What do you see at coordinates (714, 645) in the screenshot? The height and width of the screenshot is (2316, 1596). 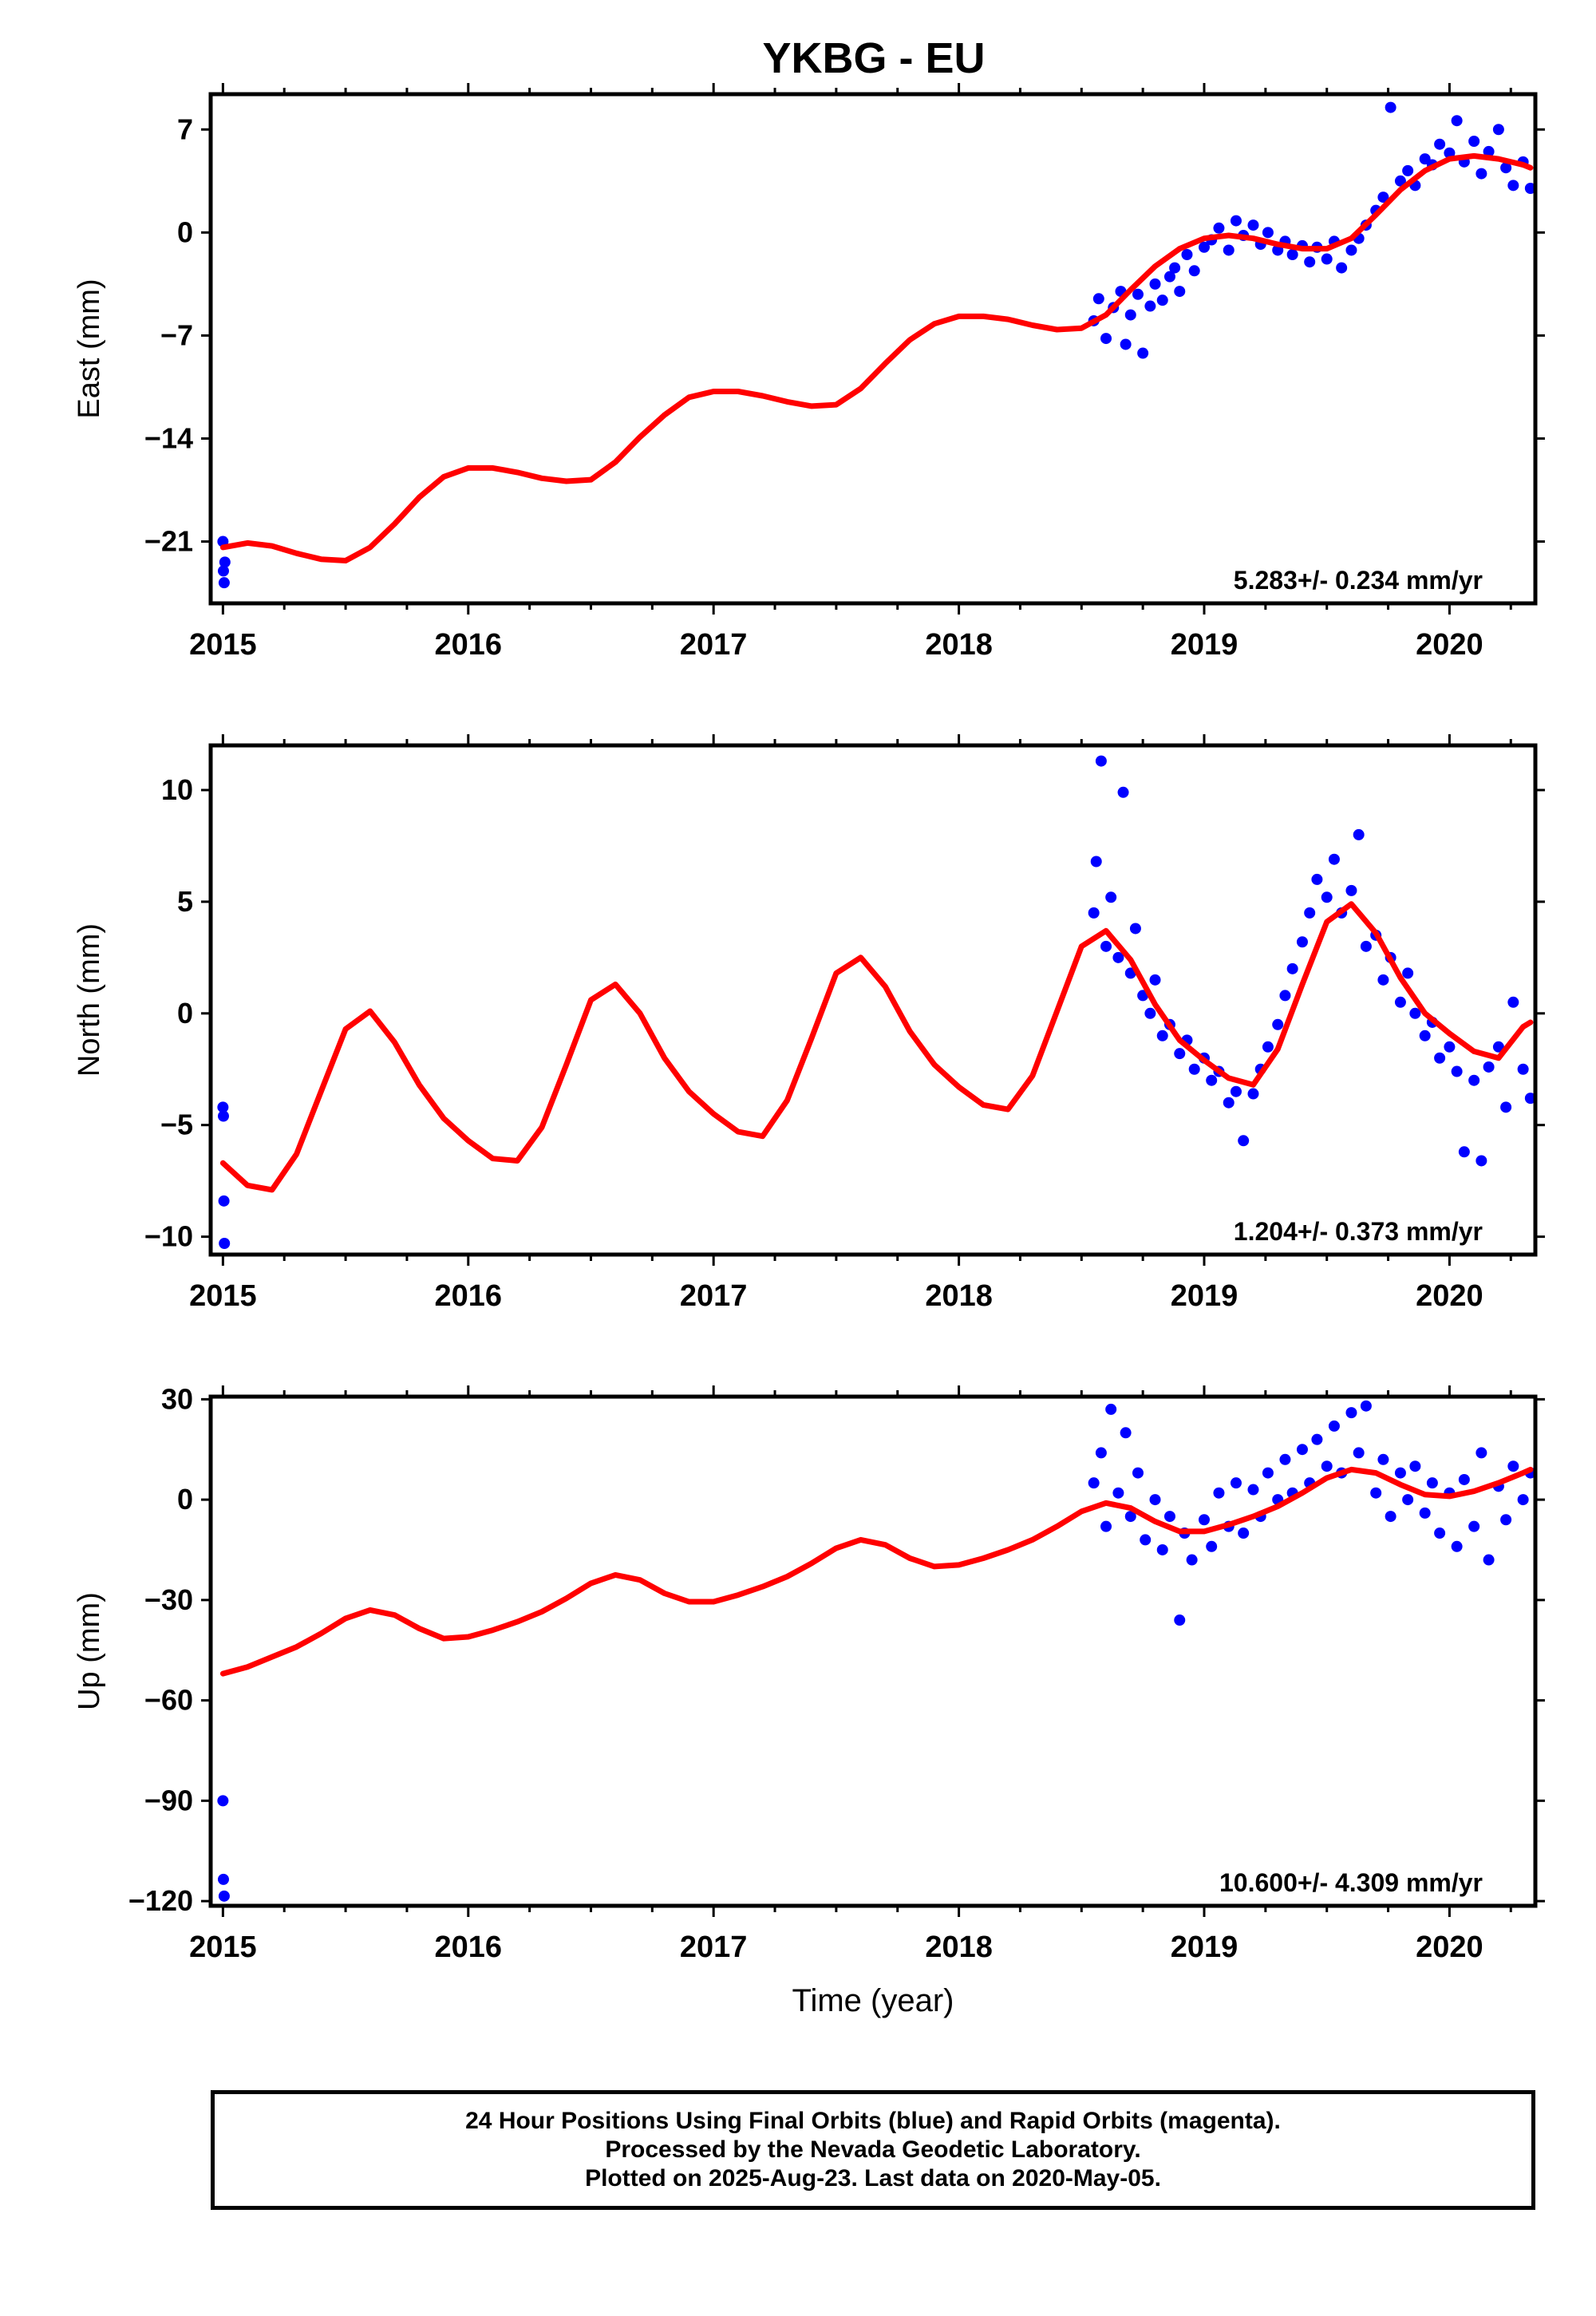 I see `panel-1-xtick-label: 2017` at bounding box center [714, 645].